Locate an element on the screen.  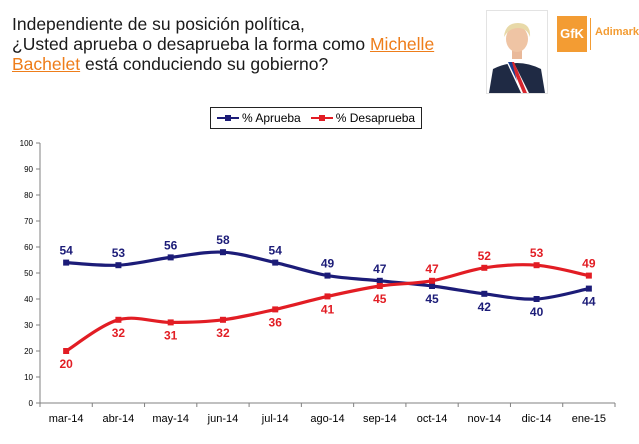
data-label-aprueba: 44 is located at coordinates (589, 302).